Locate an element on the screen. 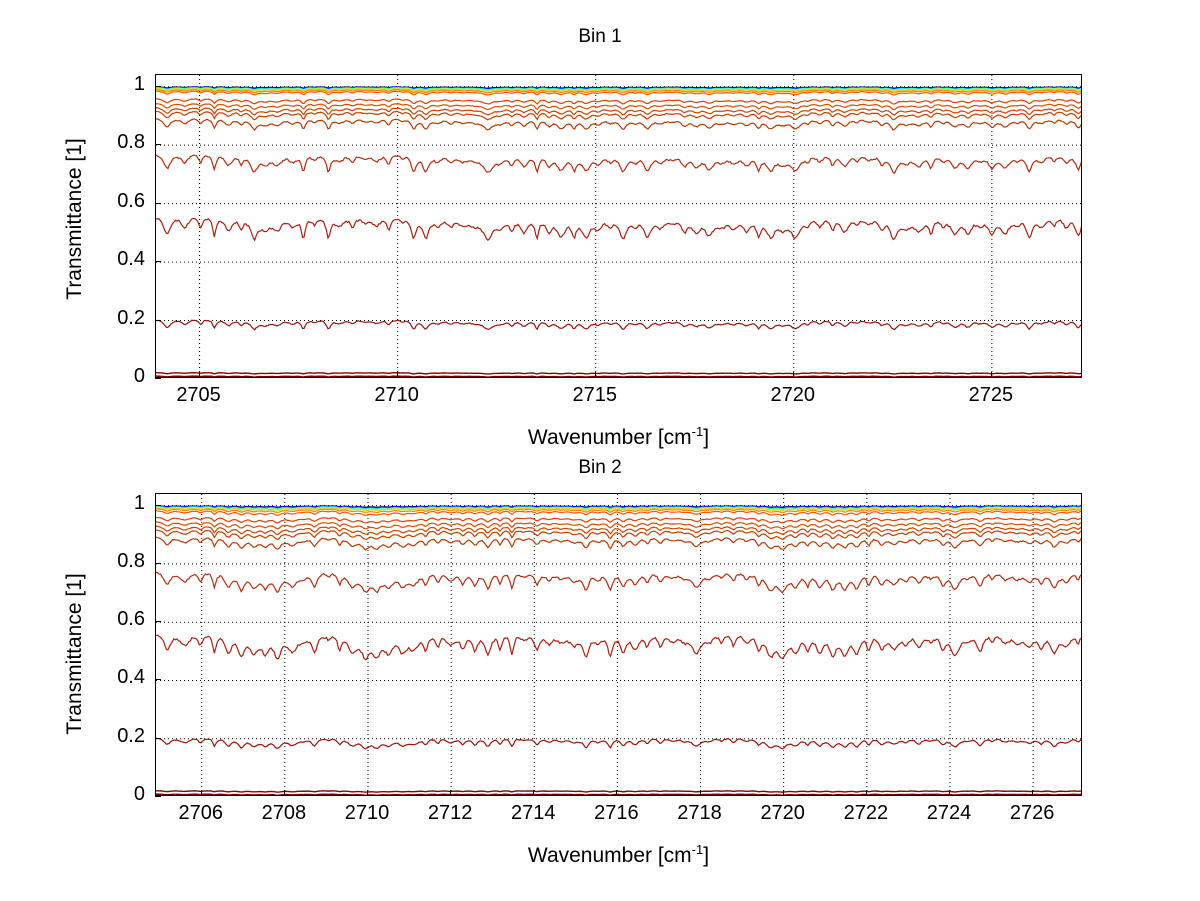 The width and height of the screenshot is (1200, 901). x-axis-label-base-bin-2: Wavenumber [cm is located at coordinates (609, 855).